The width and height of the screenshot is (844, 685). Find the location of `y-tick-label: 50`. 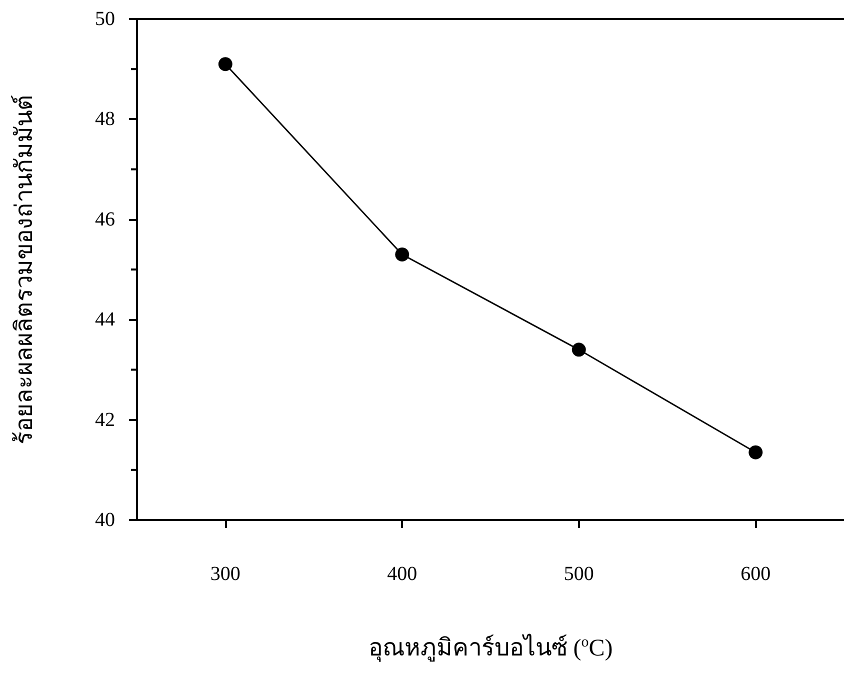

y-tick-label: 50 is located at coordinates (105, 19).